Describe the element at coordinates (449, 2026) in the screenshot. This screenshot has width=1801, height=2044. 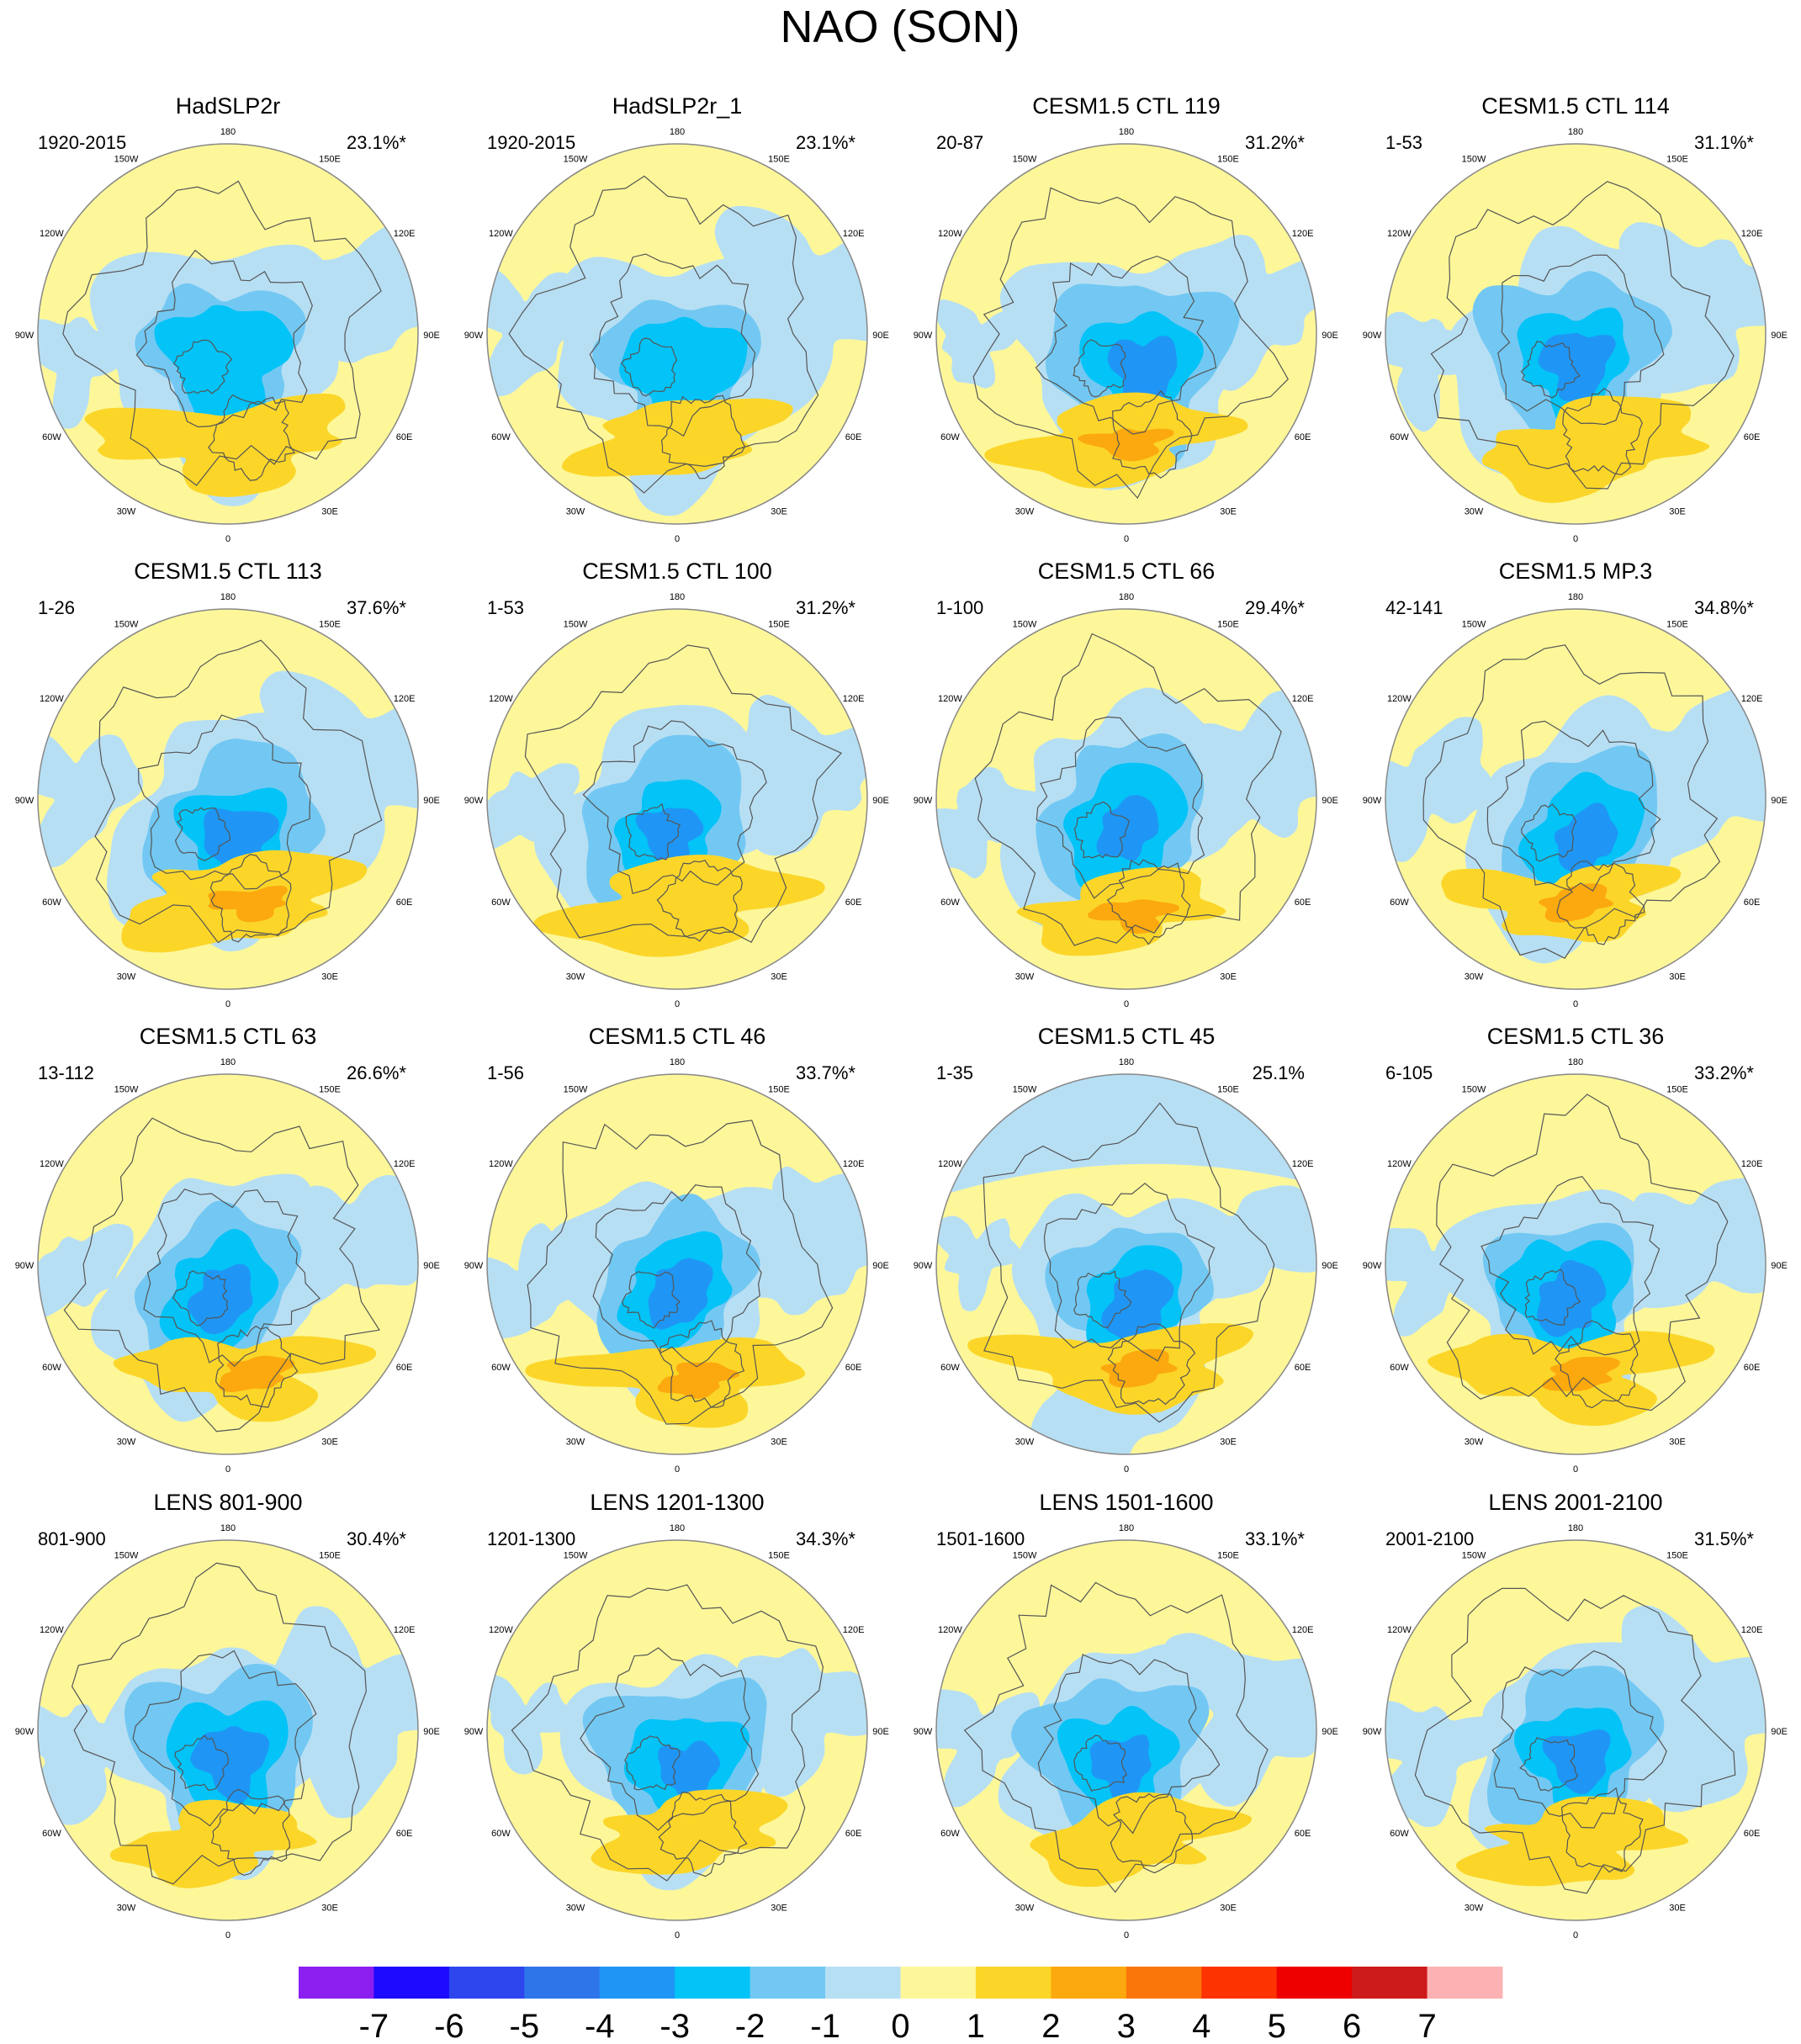
I see `colorbar-tick-label: -6` at that location.